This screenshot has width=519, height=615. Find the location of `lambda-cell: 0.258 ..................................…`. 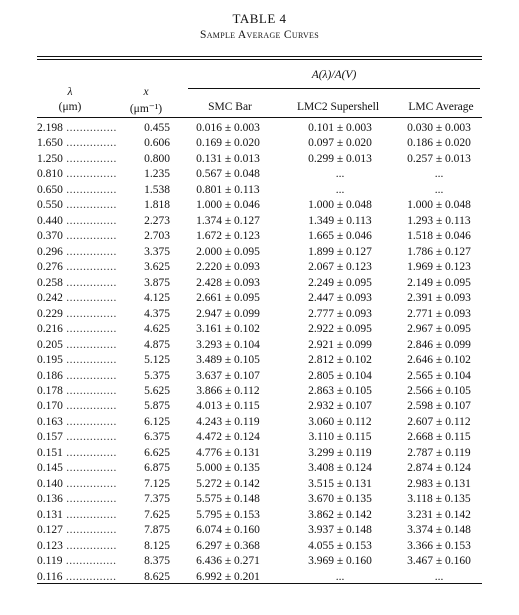

lambda-cell: 0.258 ..................................… is located at coordinates (77, 283).